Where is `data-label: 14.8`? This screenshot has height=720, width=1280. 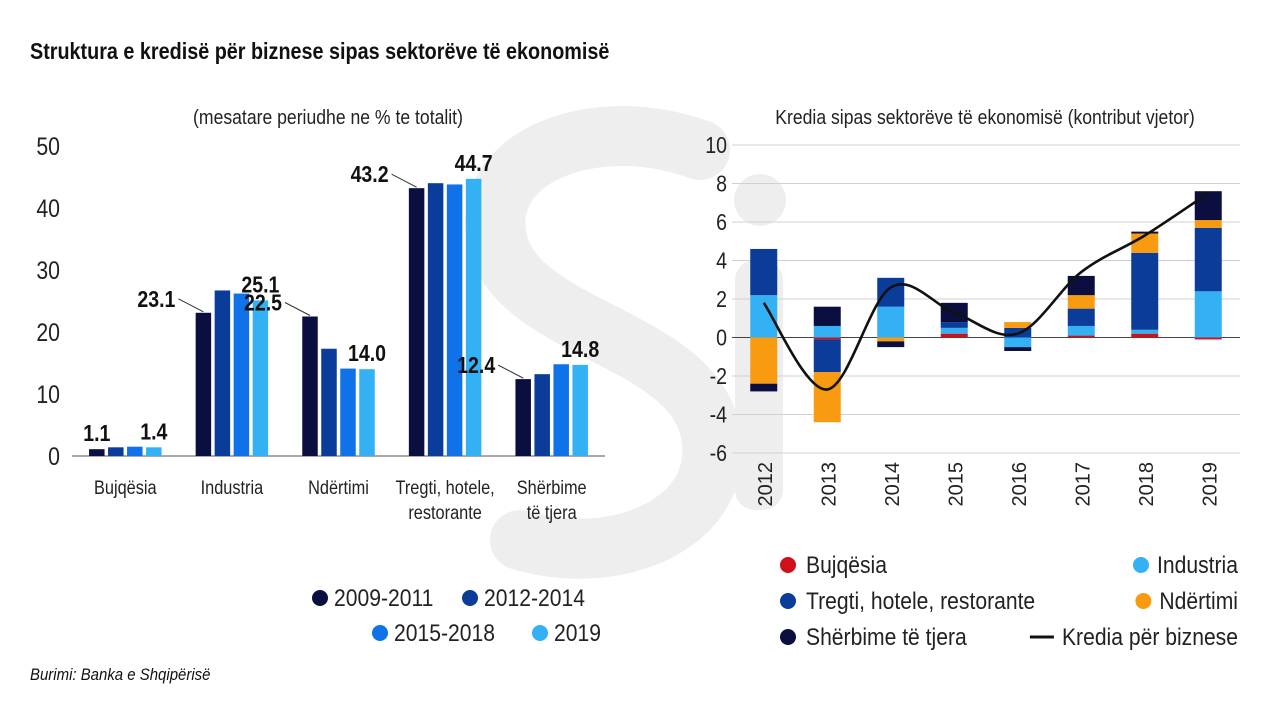 data-label: 14.8 is located at coordinates (580, 349).